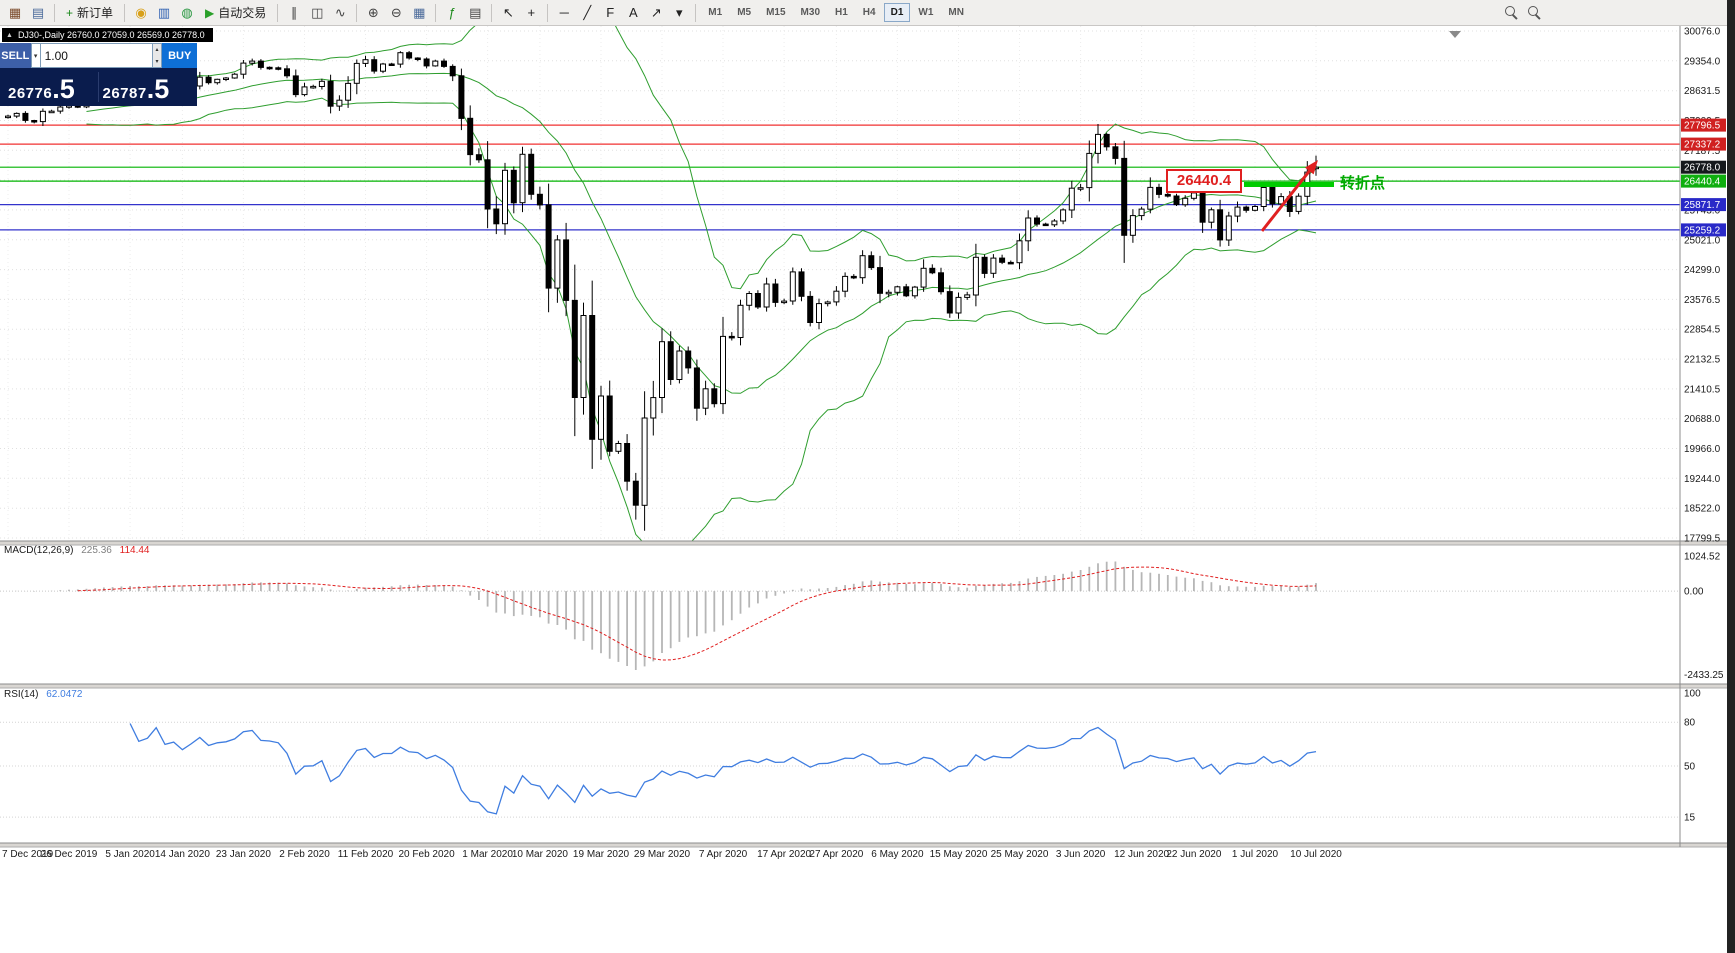  Describe the element at coordinates (1702, 557) in the screenshot. I see `svg-text: 1024.52` at that location.